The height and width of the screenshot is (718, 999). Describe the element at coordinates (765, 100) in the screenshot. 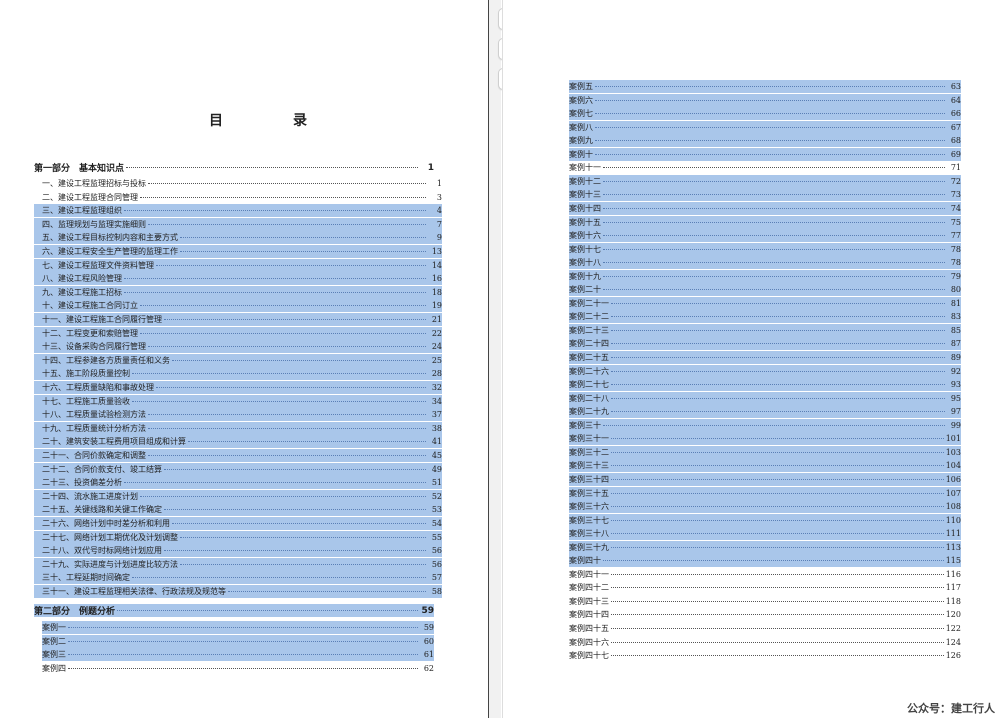

I see `toc-row: 案例六 64` at that location.